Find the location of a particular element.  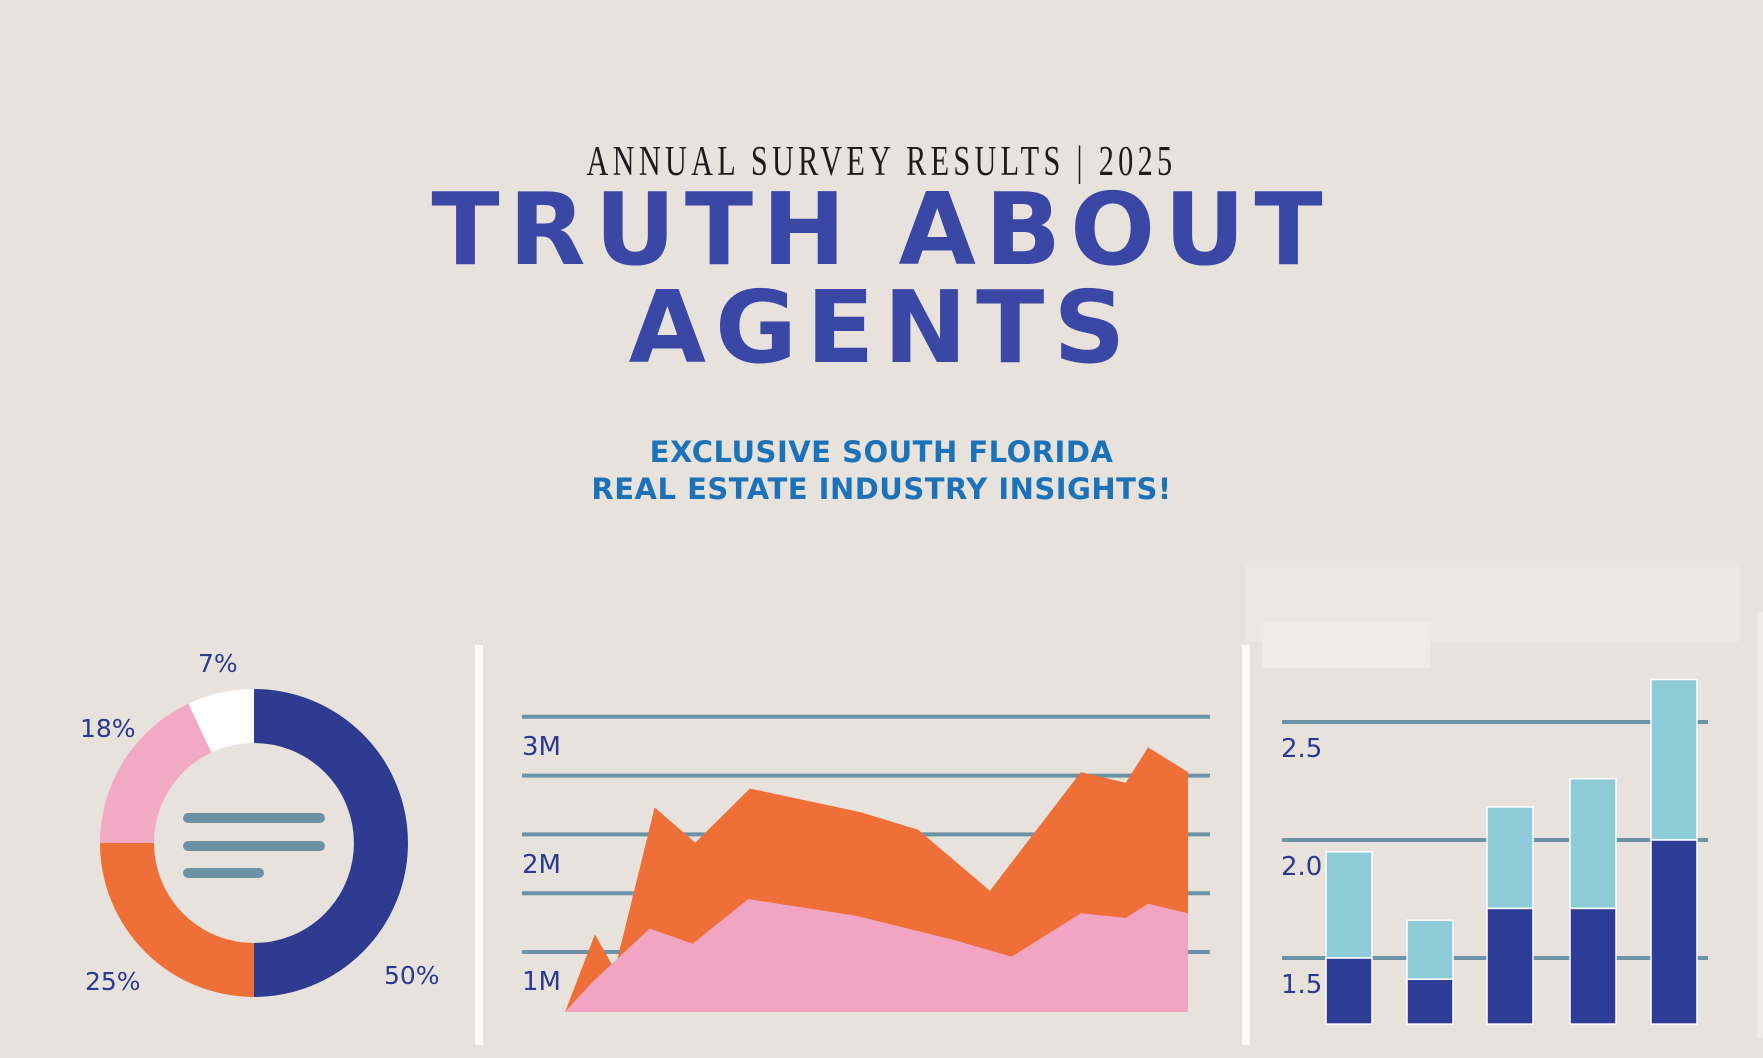

area-ytick-1m: 1M is located at coordinates (541, 982).